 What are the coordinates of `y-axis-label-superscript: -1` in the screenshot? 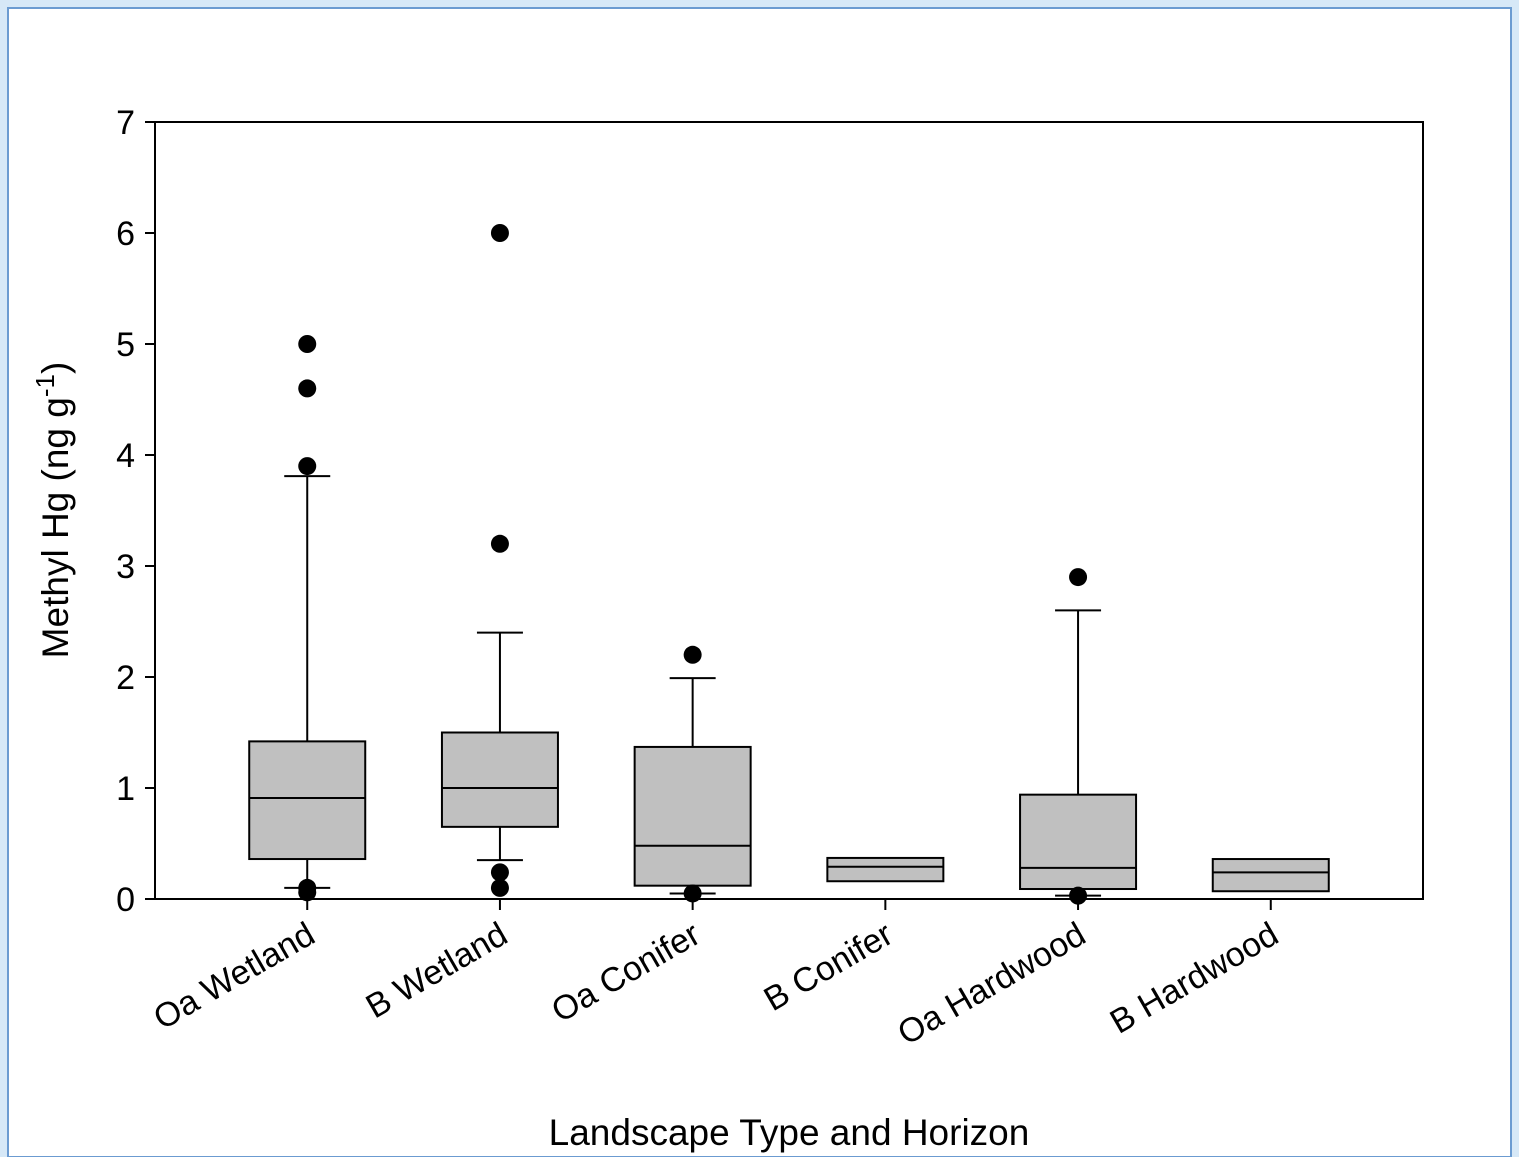 It's located at (45, 385).